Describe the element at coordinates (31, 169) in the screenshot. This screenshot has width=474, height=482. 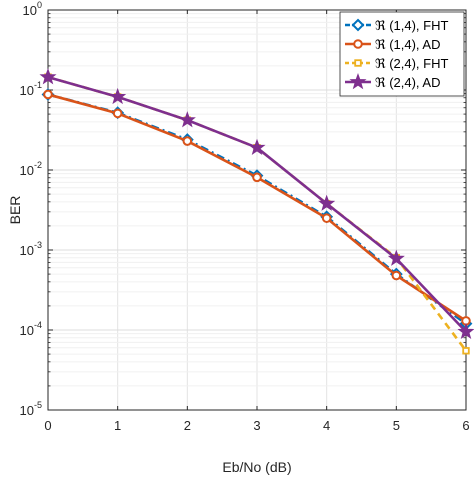
I see `y-tick-label: 10⁻²` at that location.